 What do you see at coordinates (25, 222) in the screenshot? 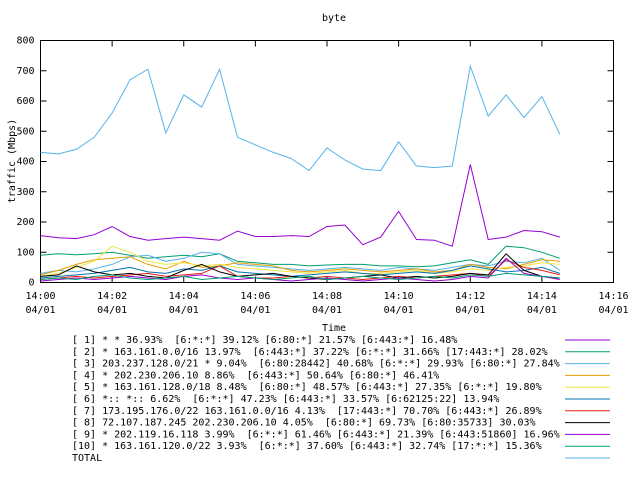
I see `y-tick-label: 200` at bounding box center [25, 222].